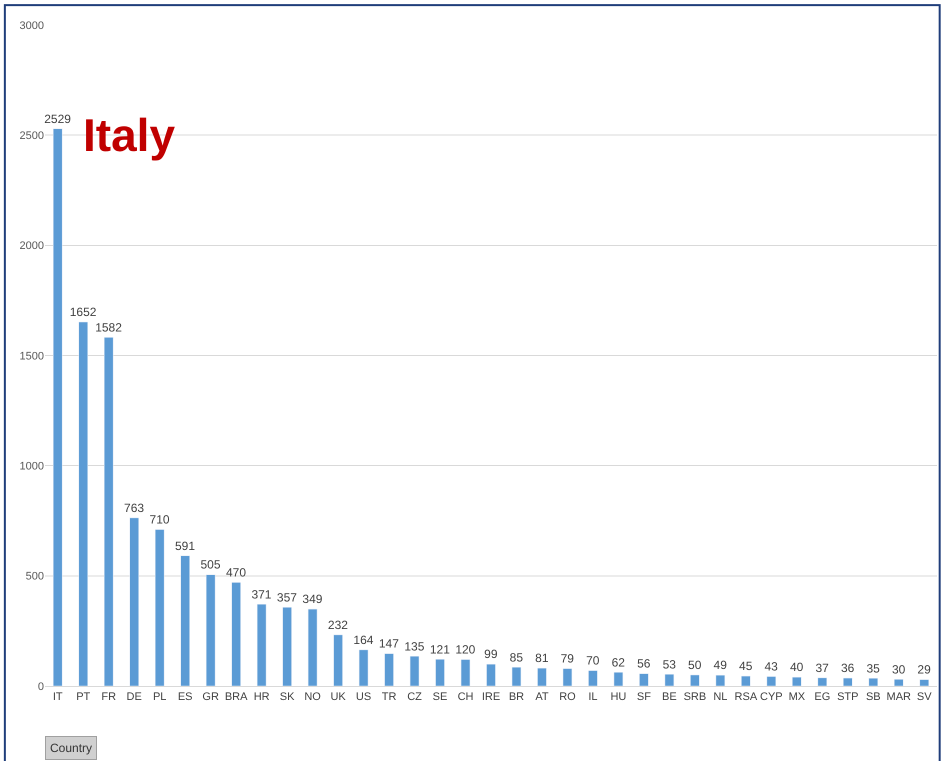 The image size is (942, 761). I want to click on x-tick-label: DE, so click(134, 697).